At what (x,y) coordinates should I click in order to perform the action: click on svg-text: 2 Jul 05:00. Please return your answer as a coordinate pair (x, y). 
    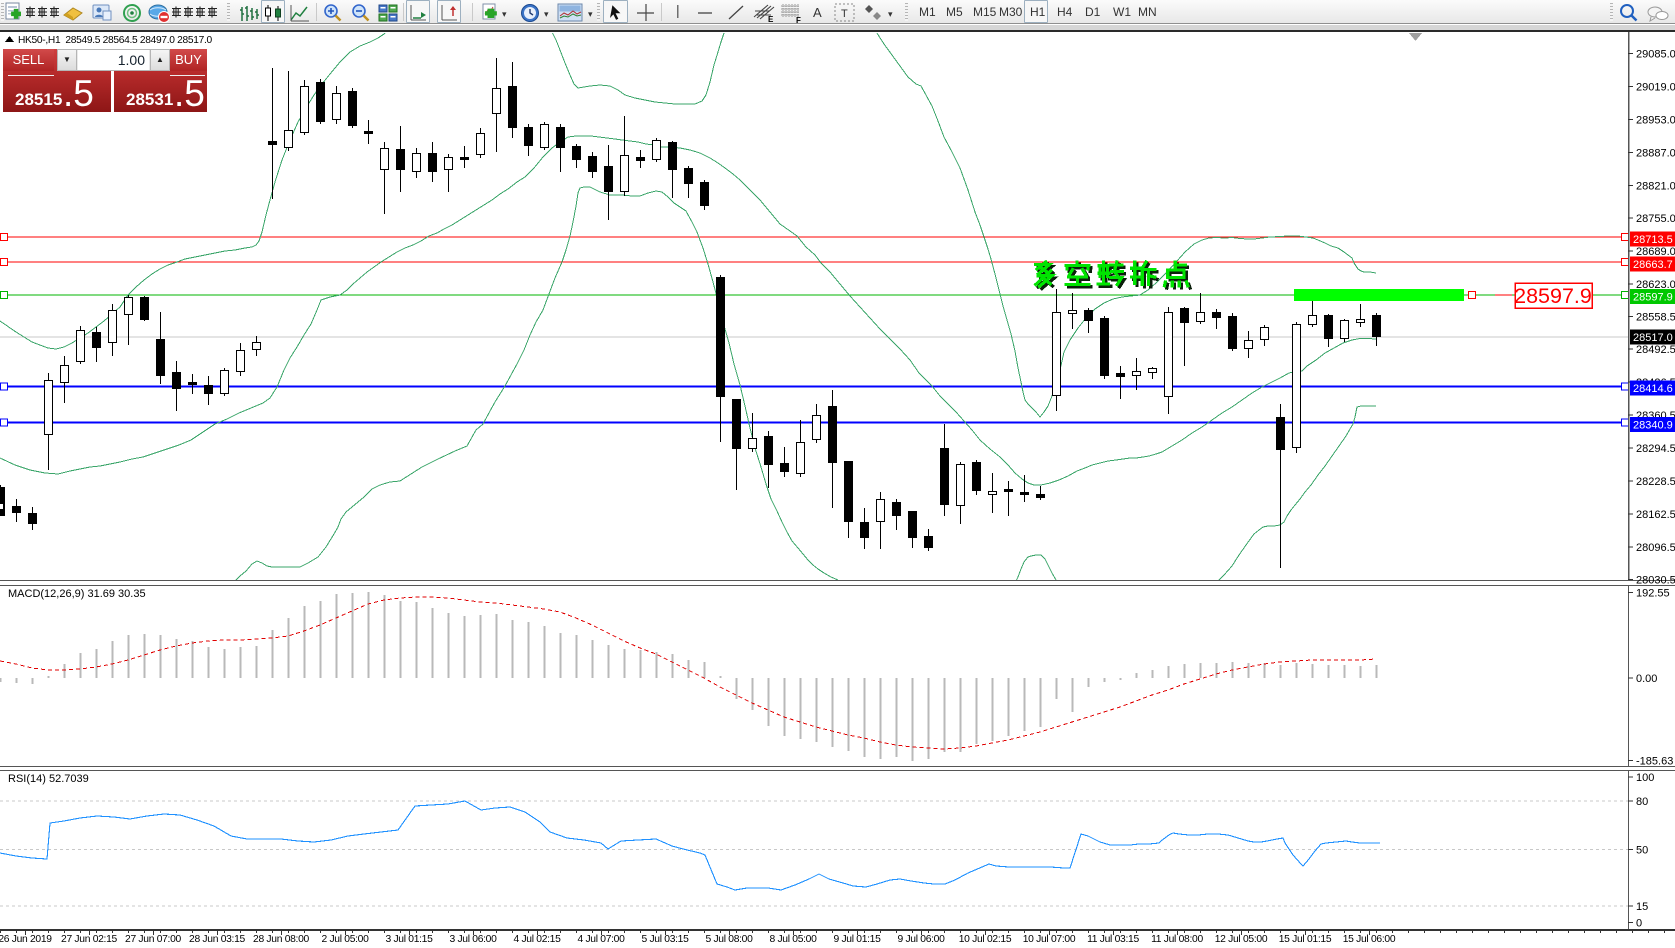
    Looking at the image, I should click on (345, 939).